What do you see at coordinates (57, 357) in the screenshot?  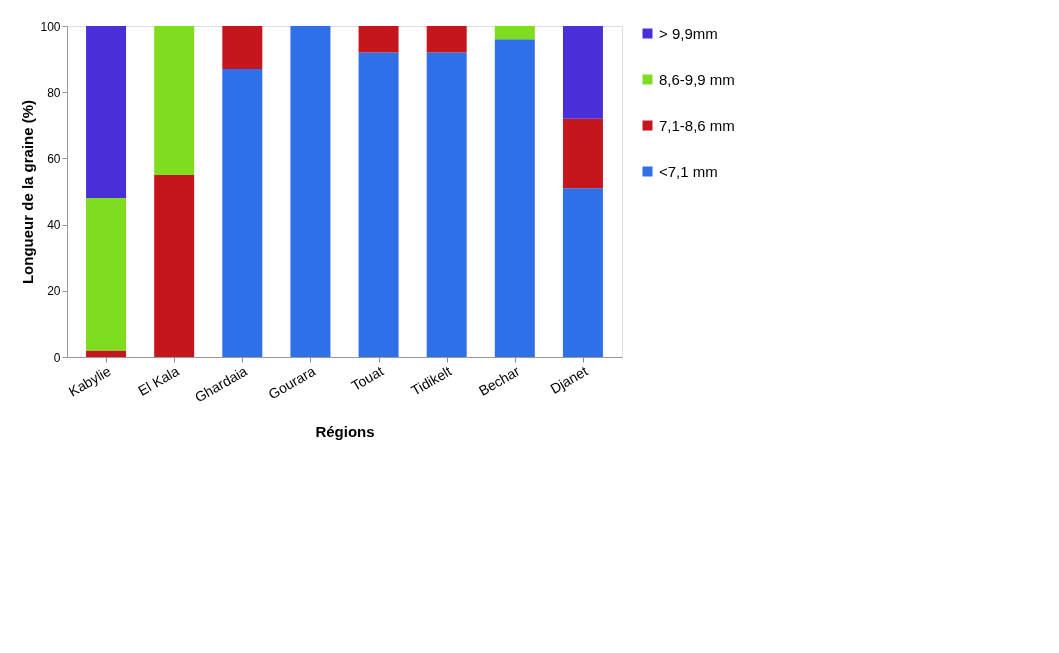 I see `y-tick-label: 0` at bounding box center [57, 357].